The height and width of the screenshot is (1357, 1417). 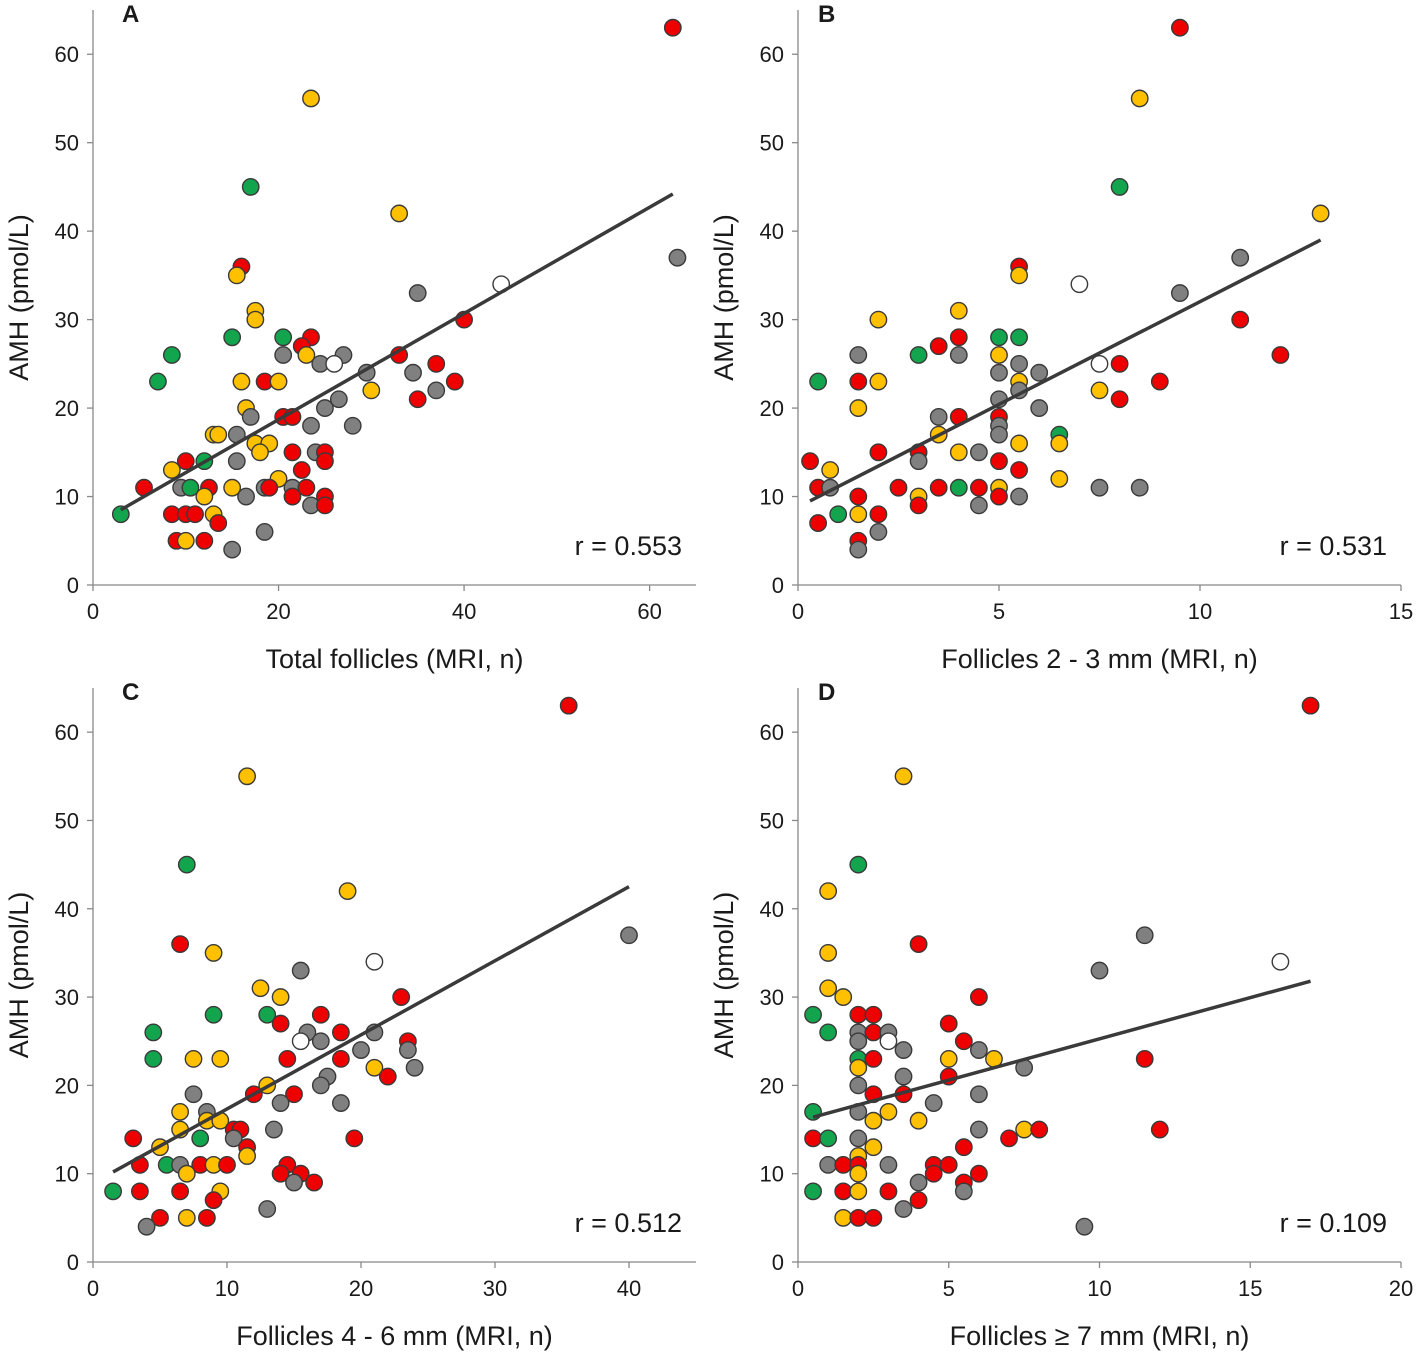 What do you see at coordinates (772, 909) in the screenshot?
I see `panel-d-y-tick-label: 40` at bounding box center [772, 909].